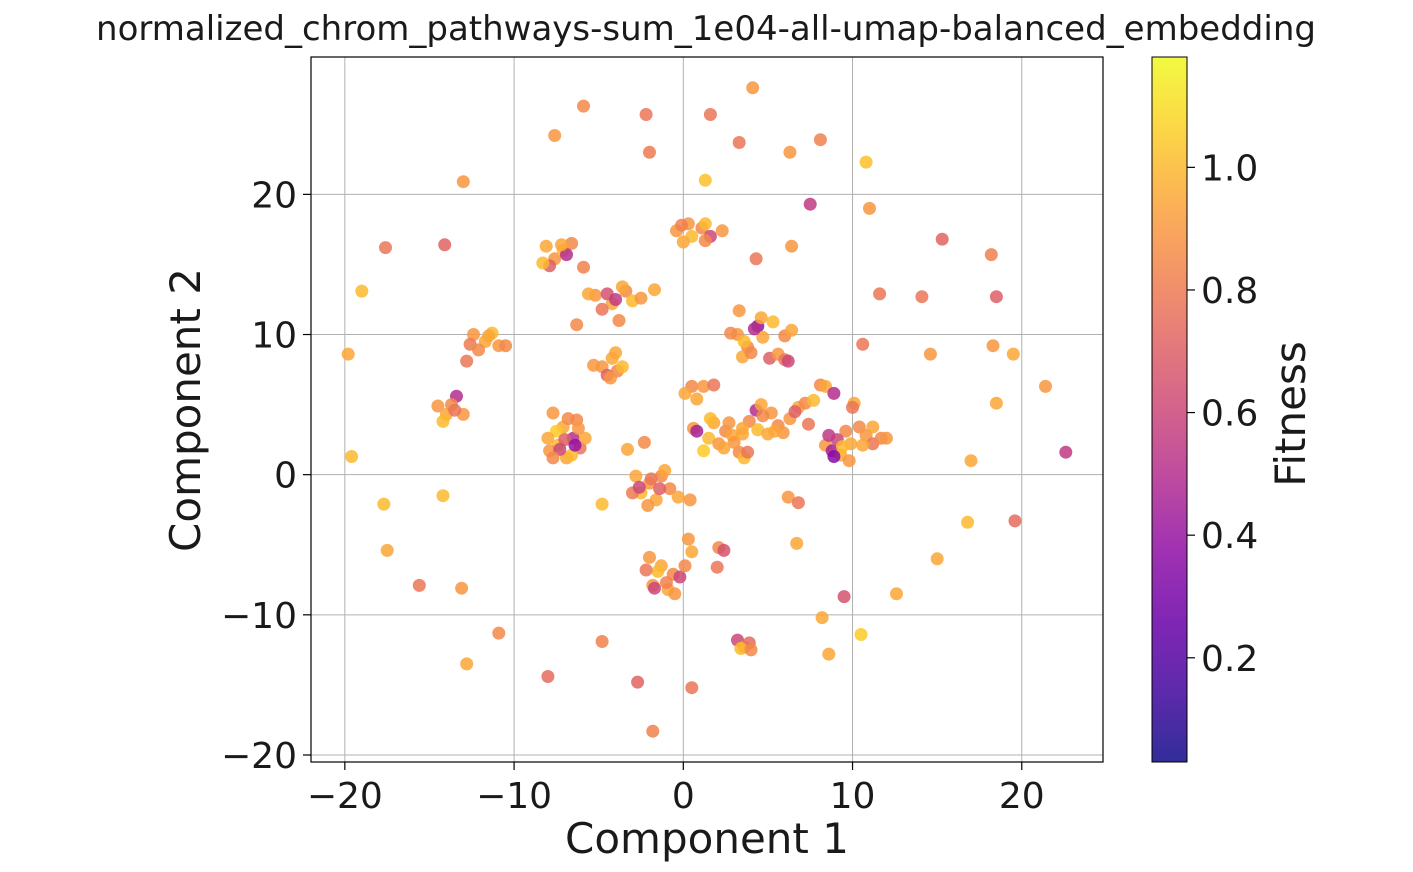 The width and height of the screenshot is (1413, 872). Describe the element at coordinates (345, 796) in the screenshot. I see `x-tick-label-0: −20` at that location.